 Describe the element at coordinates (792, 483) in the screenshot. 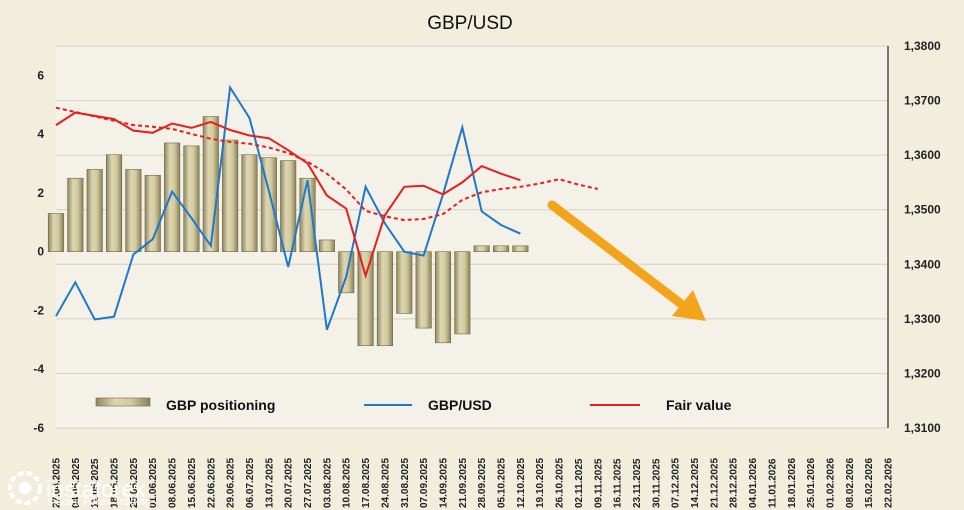

I see `x-axis-tick: 18.01.2026` at that location.